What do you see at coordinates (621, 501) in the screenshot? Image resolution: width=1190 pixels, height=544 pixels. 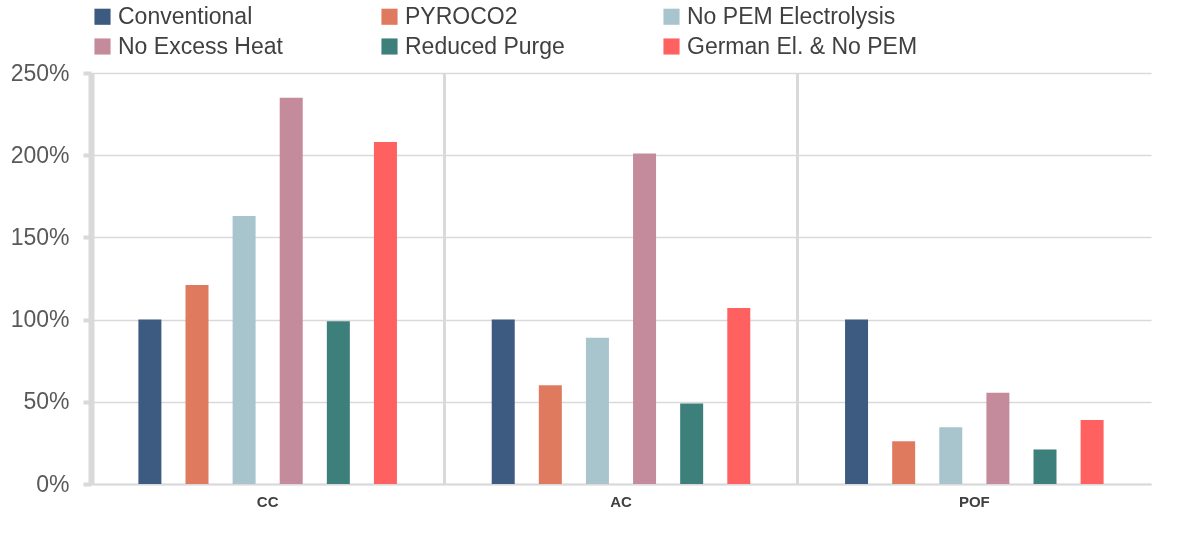 I see `x-tick-label: AC` at bounding box center [621, 501].